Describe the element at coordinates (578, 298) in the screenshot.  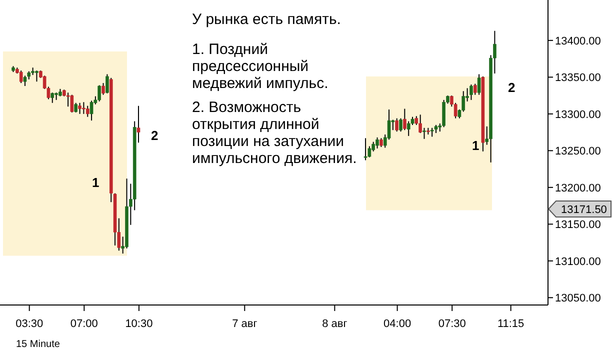
I see `y-tick-label: 13050.00` at that location.